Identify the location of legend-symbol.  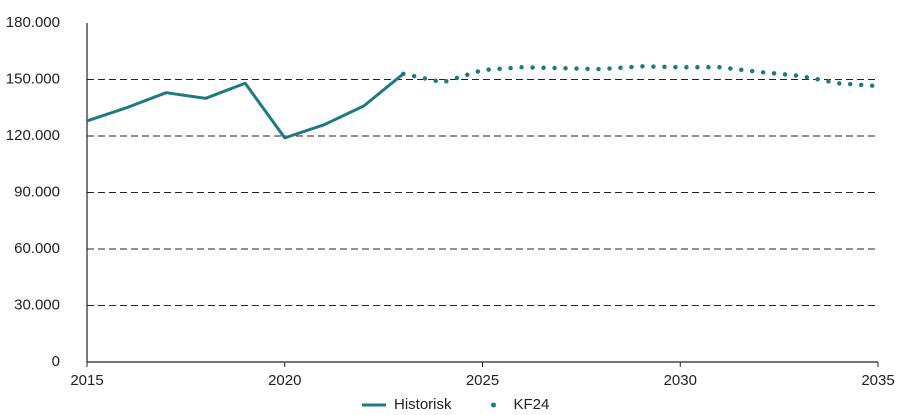
(494, 405).